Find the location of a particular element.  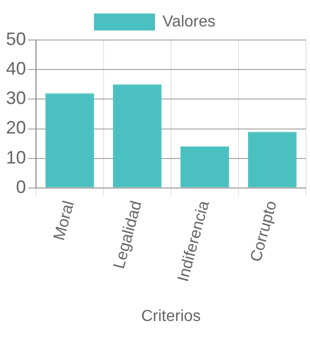

y-tick-label: 20 is located at coordinates (16, 128).